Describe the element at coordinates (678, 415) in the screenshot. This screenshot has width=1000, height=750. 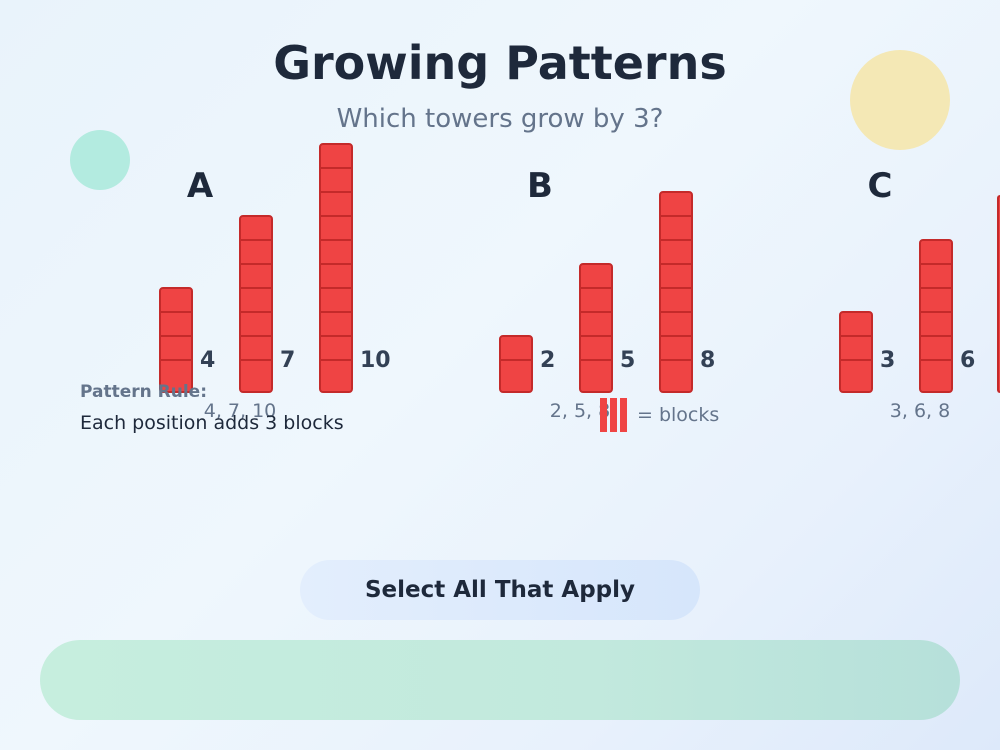
I see `legend-text: = blocks` at that location.